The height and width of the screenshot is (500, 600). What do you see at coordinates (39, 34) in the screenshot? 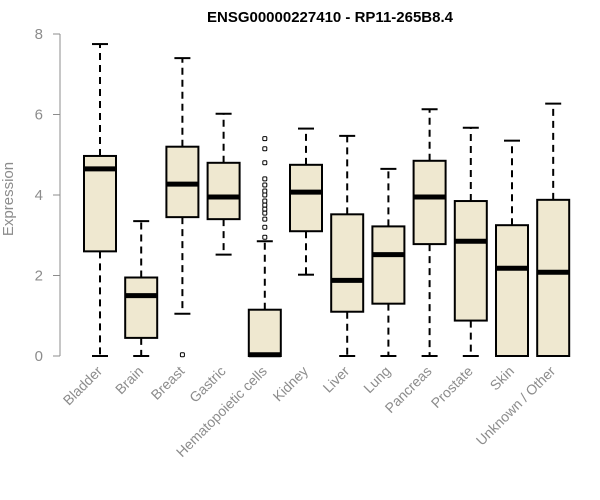
I see `y-tick-label: 8` at bounding box center [39, 34].